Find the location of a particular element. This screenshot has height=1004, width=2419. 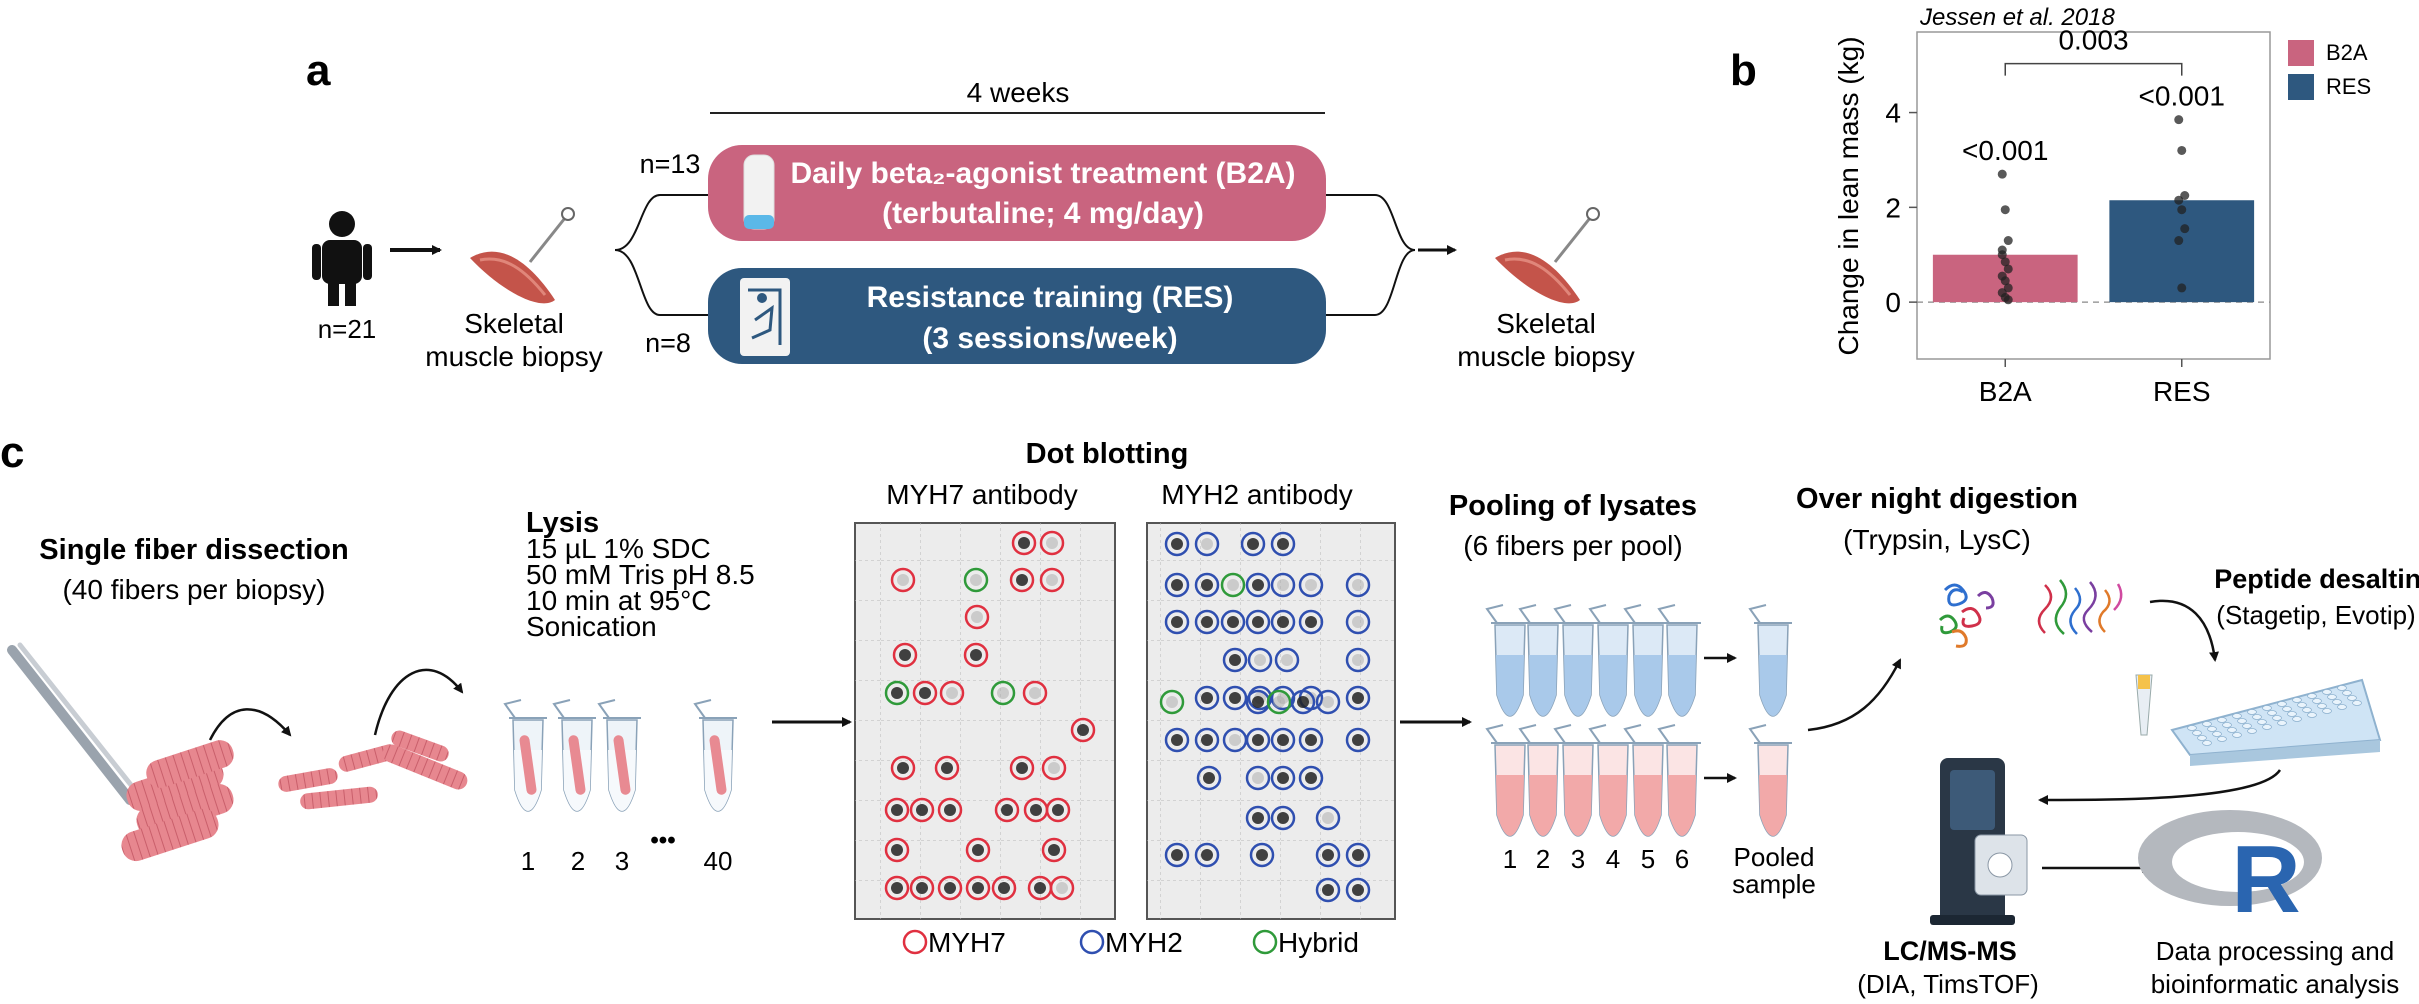

legend-swatch-res is located at coordinates (2301, 87).